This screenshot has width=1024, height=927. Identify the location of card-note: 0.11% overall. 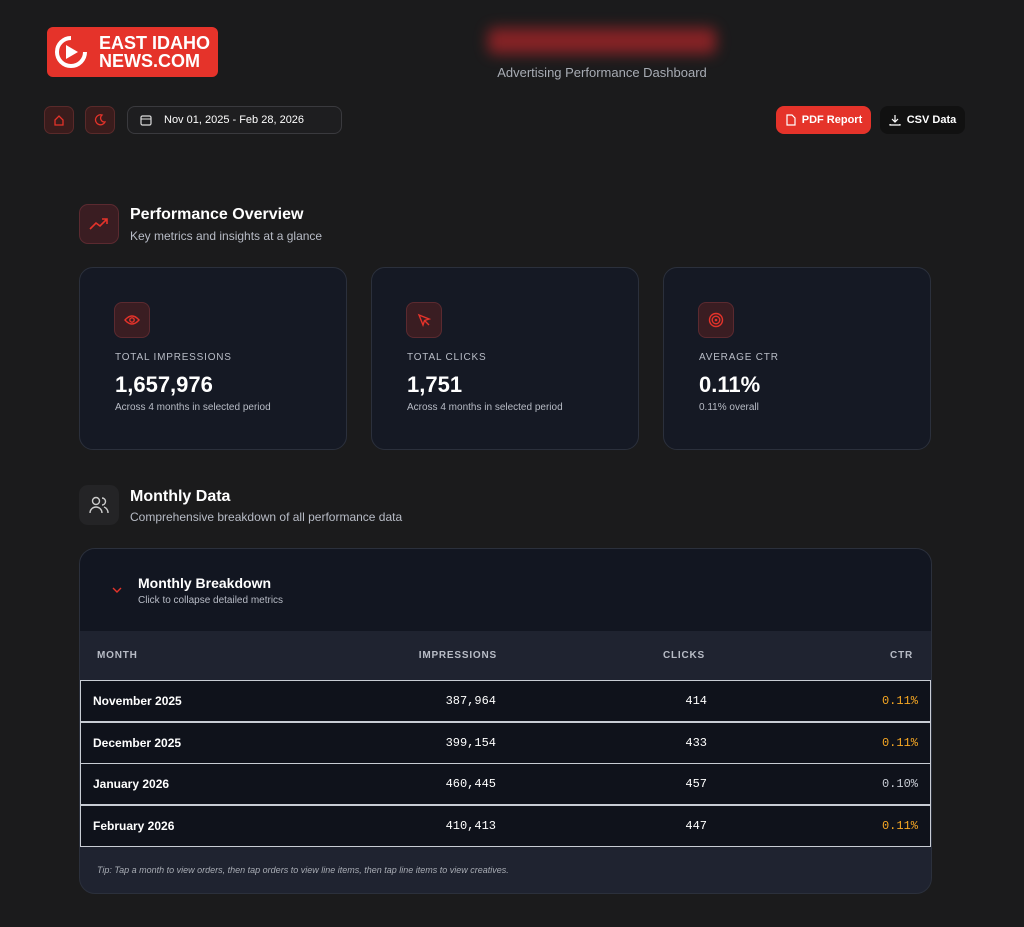
(729, 407).